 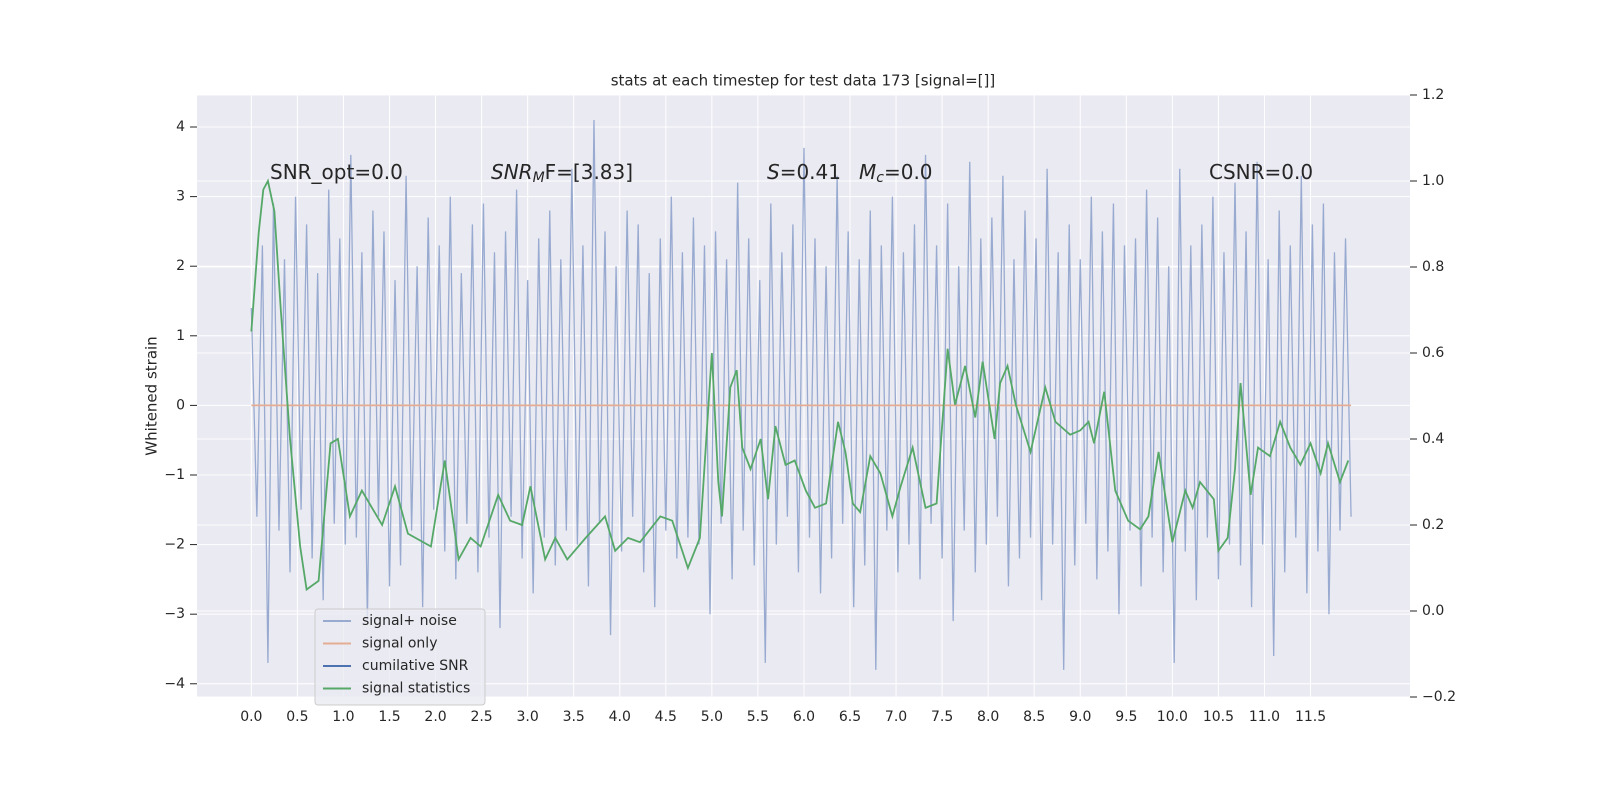 I want to click on annotation-text: SNR_opt=0.0, so click(x=336, y=172).